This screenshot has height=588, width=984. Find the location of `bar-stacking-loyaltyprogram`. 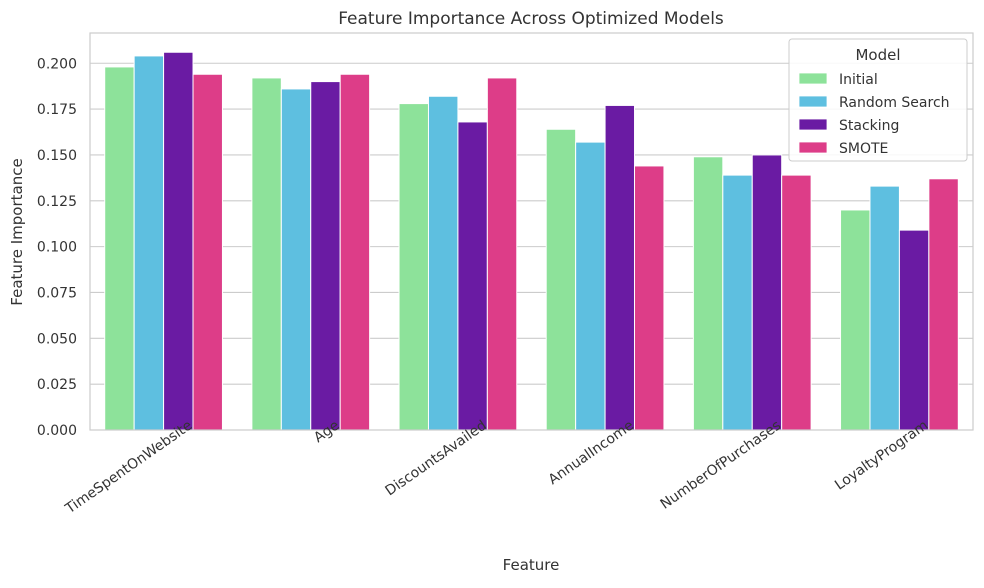

bar-stacking-loyaltyprogram is located at coordinates (914, 330).